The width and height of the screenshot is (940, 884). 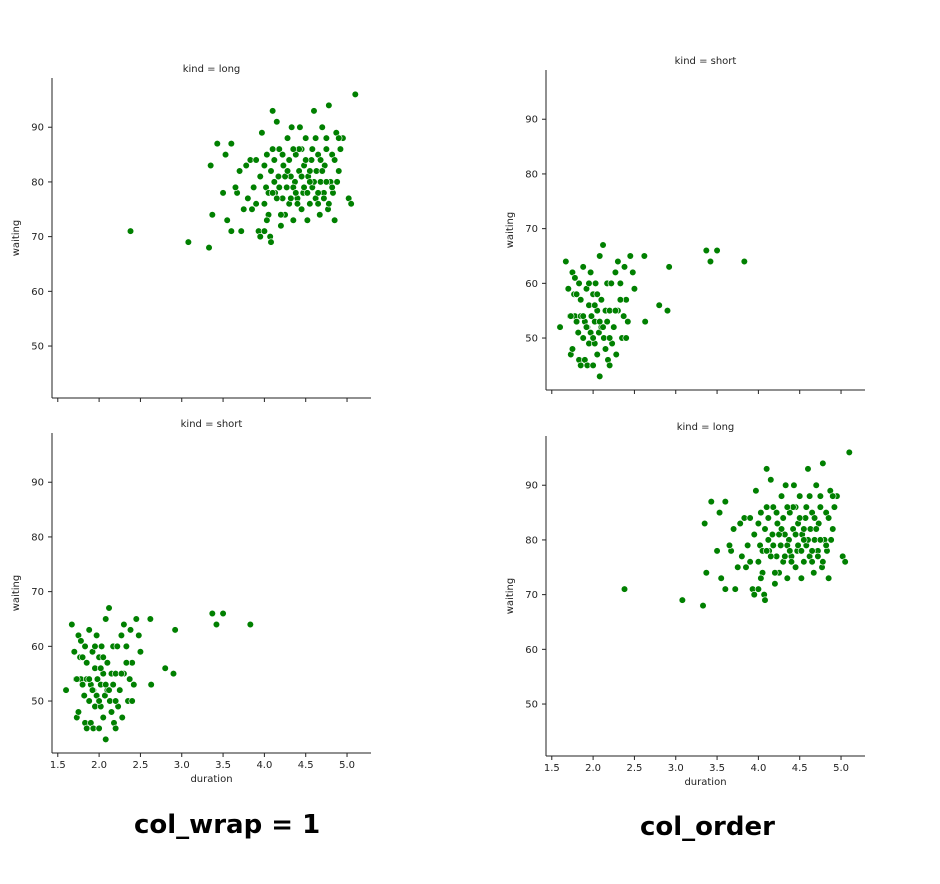 What do you see at coordinates (306, 765) in the screenshot?
I see `x-tick-label: 4.5` at bounding box center [306, 765].